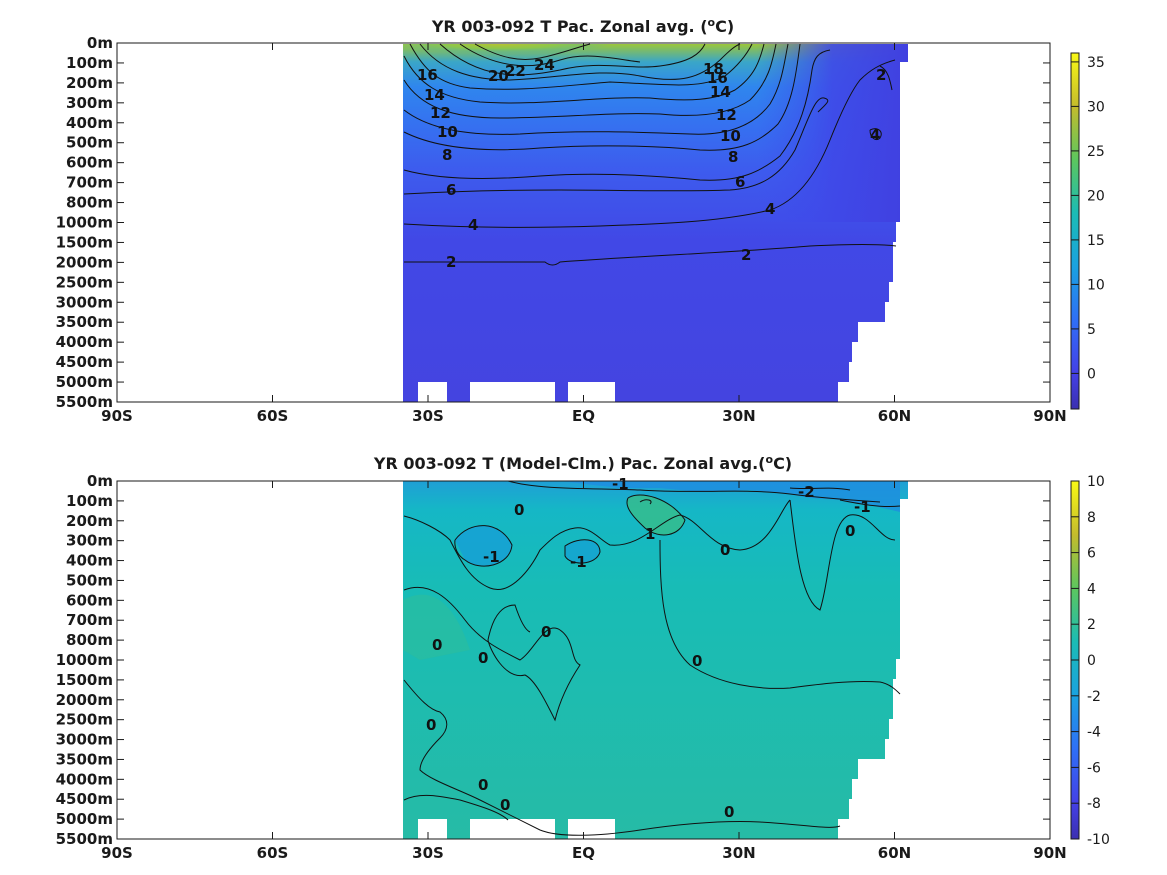 The height and width of the screenshot is (875, 1167). Describe the element at coordinates (1096, 196) in the screenshot. I see `colorbar-tick-label: 20` at that location.